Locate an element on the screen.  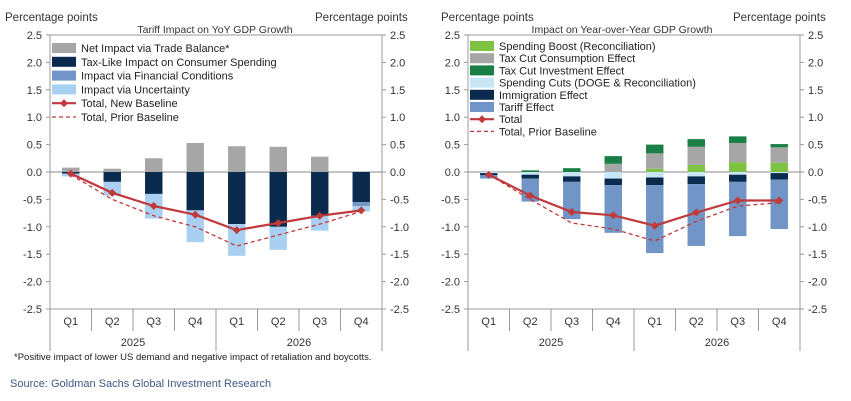
y-axis-label-right: Percentage points is located at coordinates (361, 18).